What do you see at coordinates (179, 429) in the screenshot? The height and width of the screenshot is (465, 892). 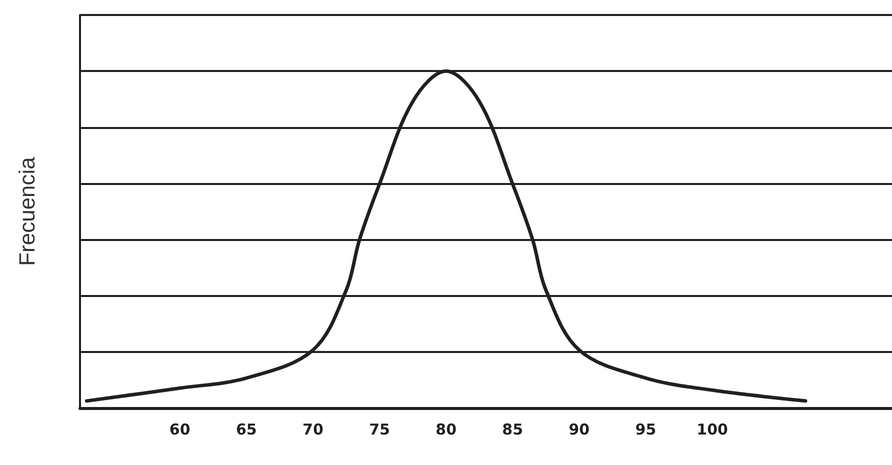 I see `x-tick-label: 60` at bounding box center [179, 429].